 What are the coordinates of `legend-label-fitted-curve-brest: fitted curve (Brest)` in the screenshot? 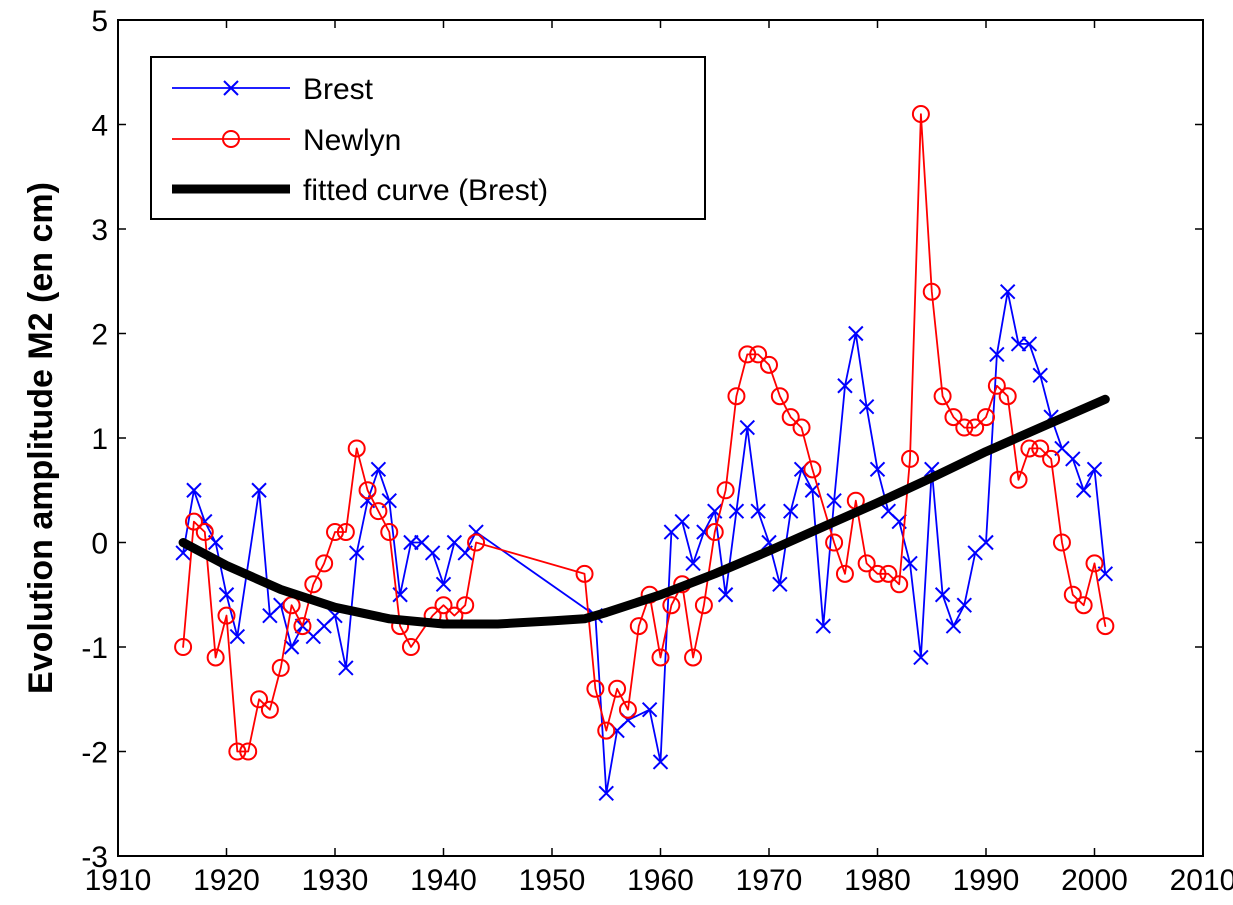 It's located at (425, 190).